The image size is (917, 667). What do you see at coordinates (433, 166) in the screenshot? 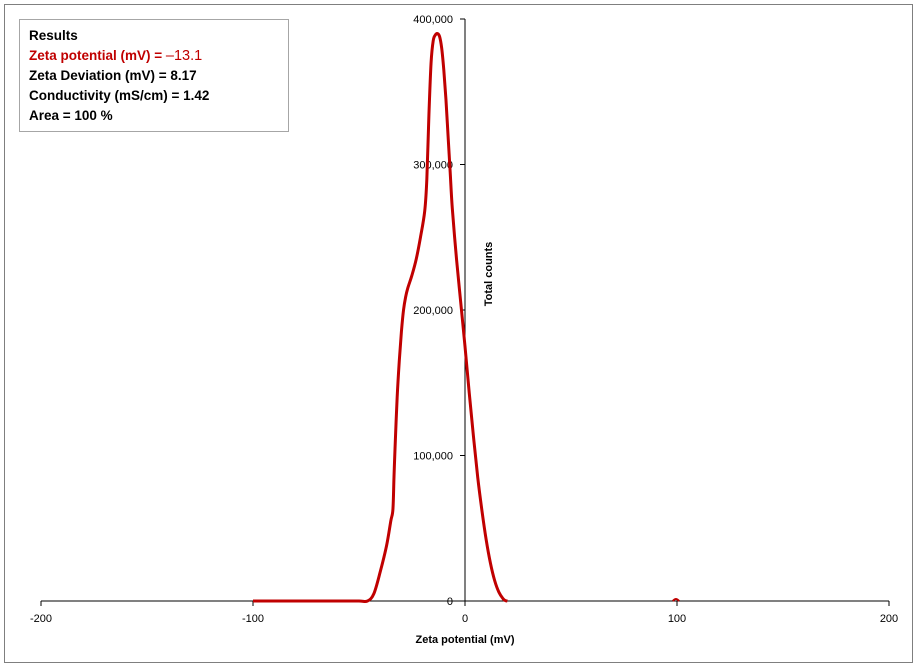
I see `y-tick-label: 300,000` at bounding box center [433, 166].